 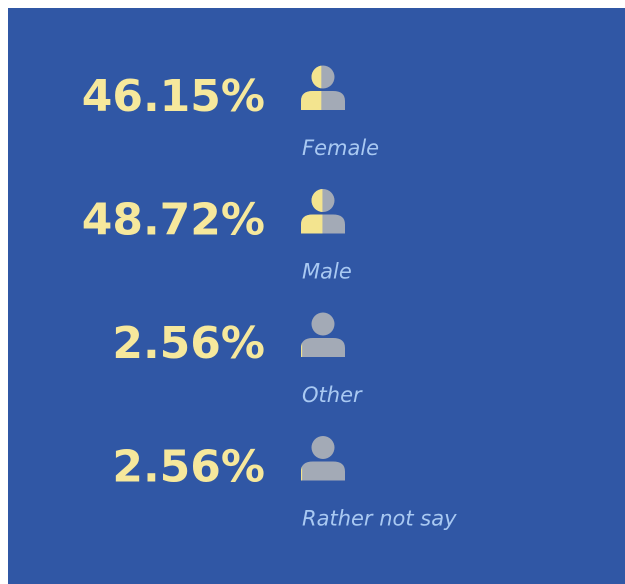 What do you see at coordinates (173, 220) in the screenshot?
I see `percentage-label: 48.72%` at bounding box center [173, 220].